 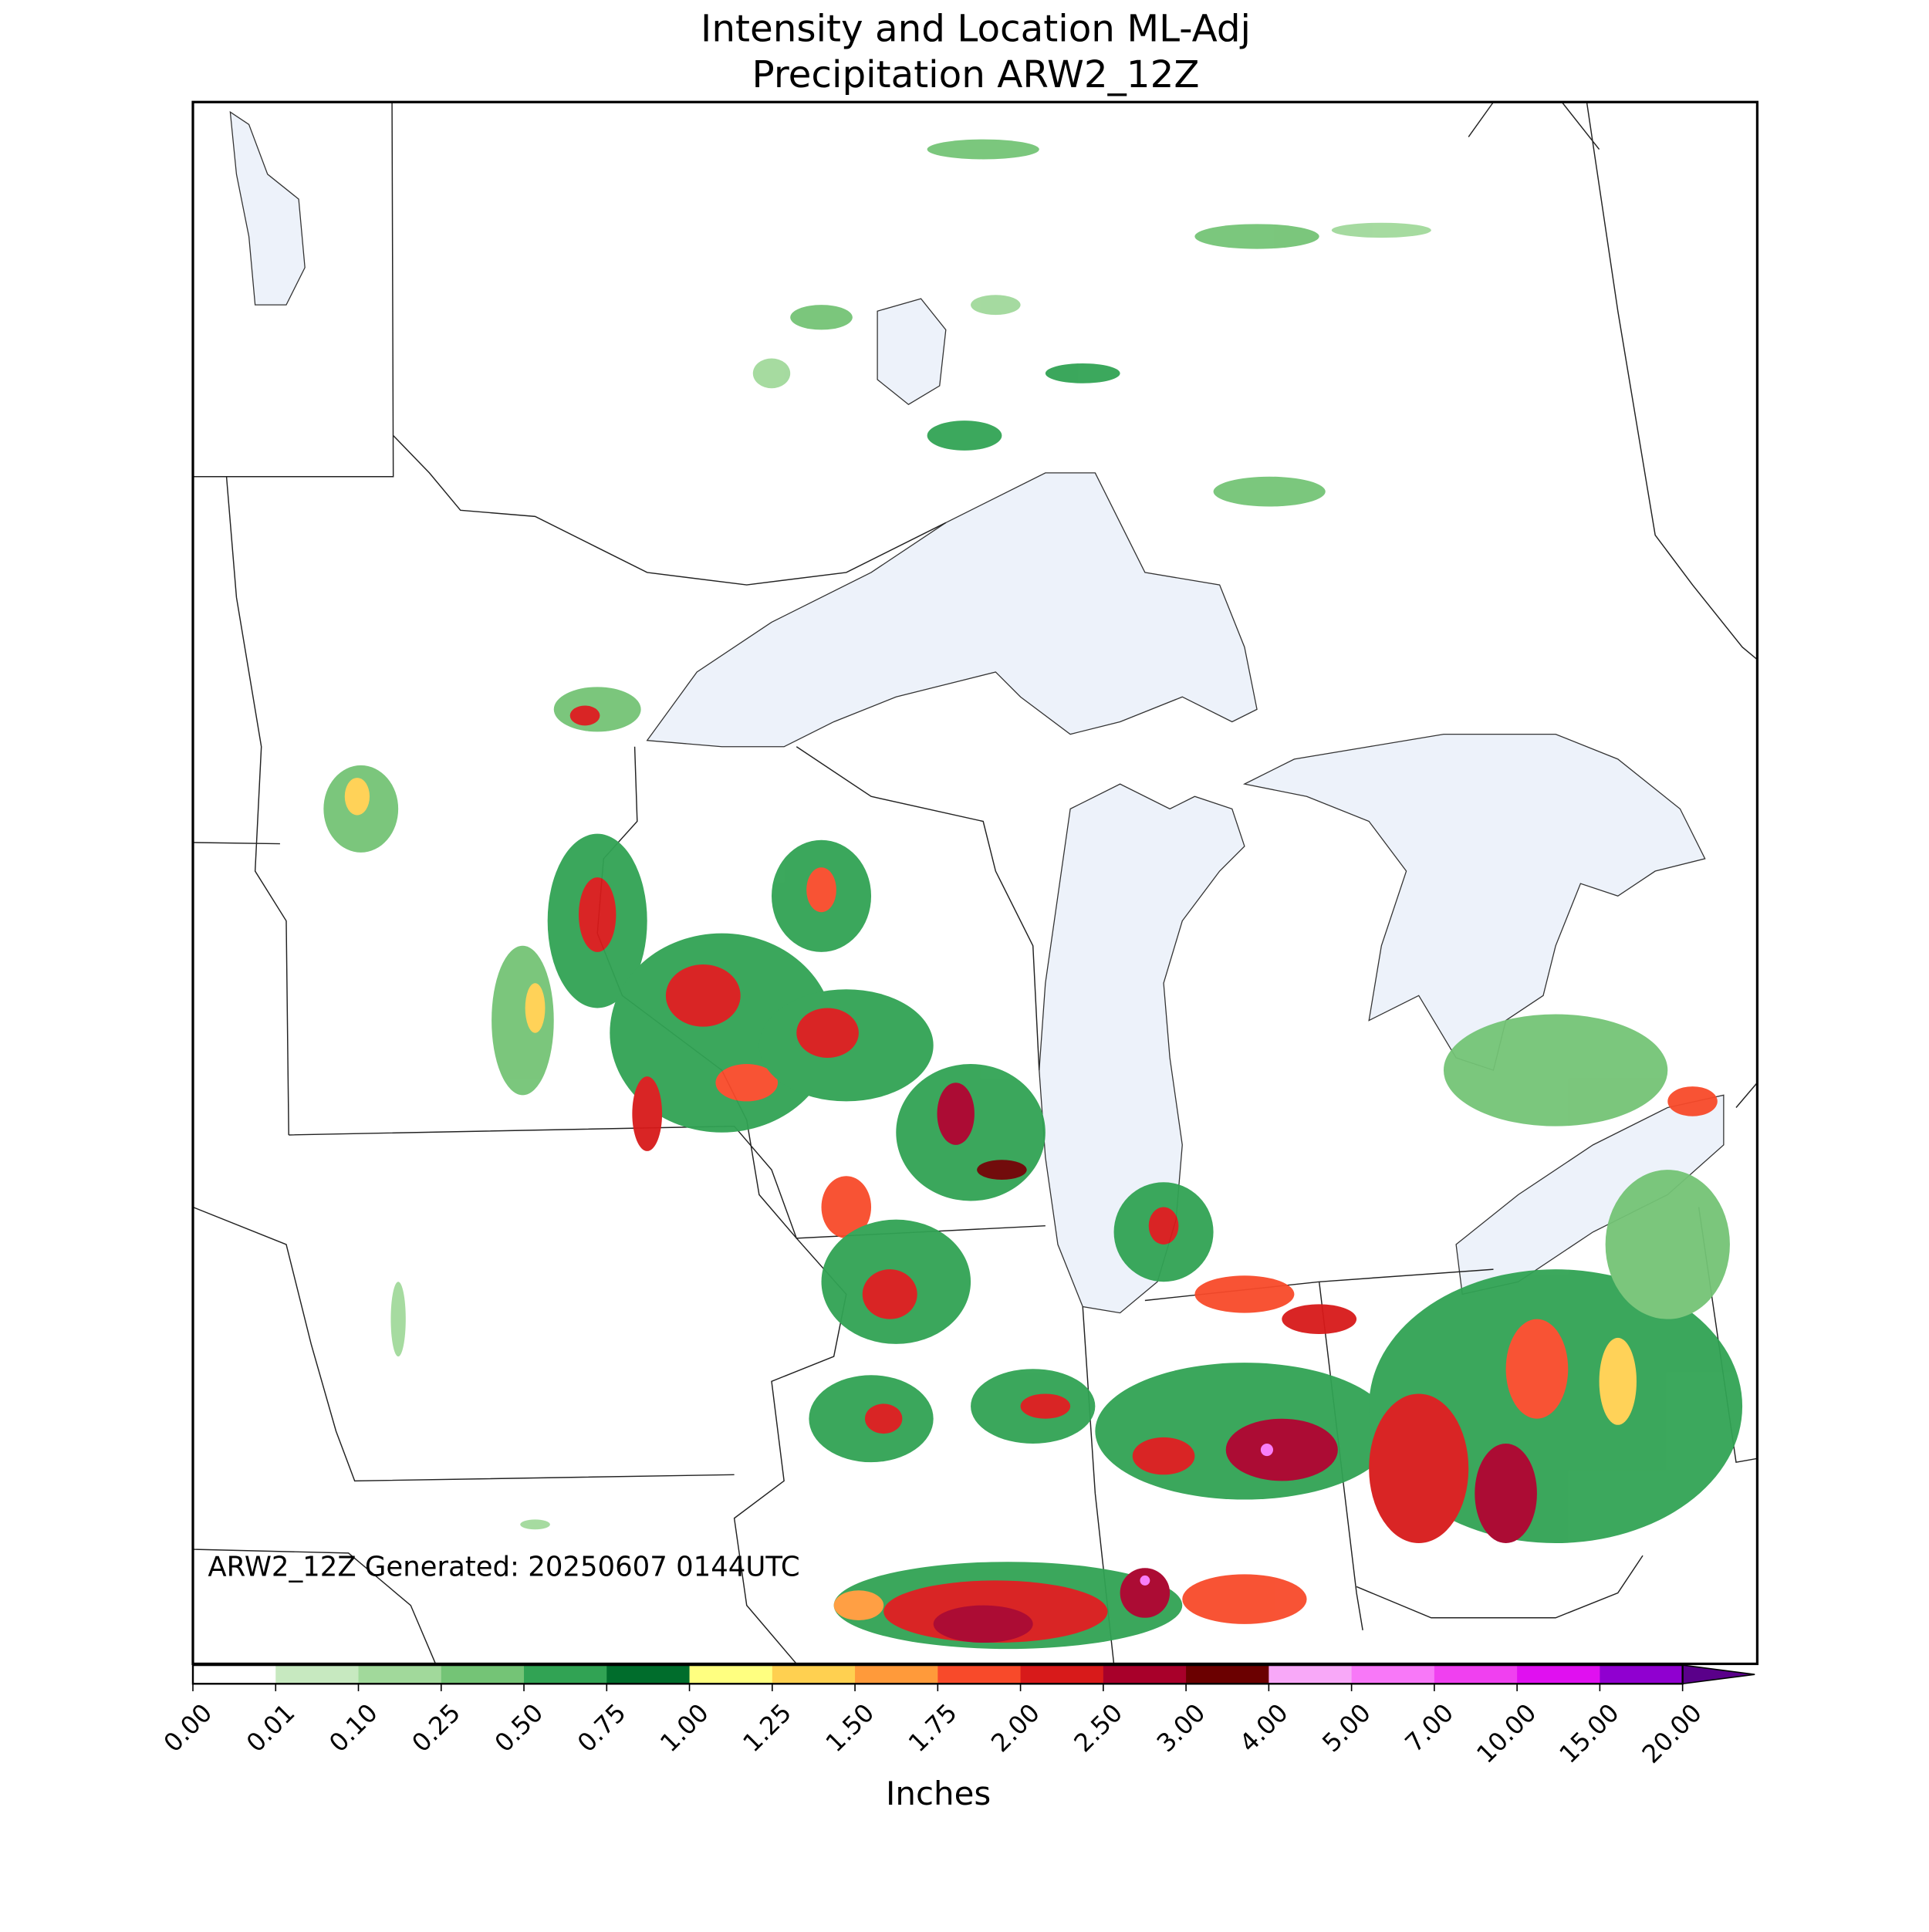 What do you see at coordinates (684, 1728) in the screenshot?
I see `colorbar-tick-label: 1.00` at bounding box center [684, 1728].